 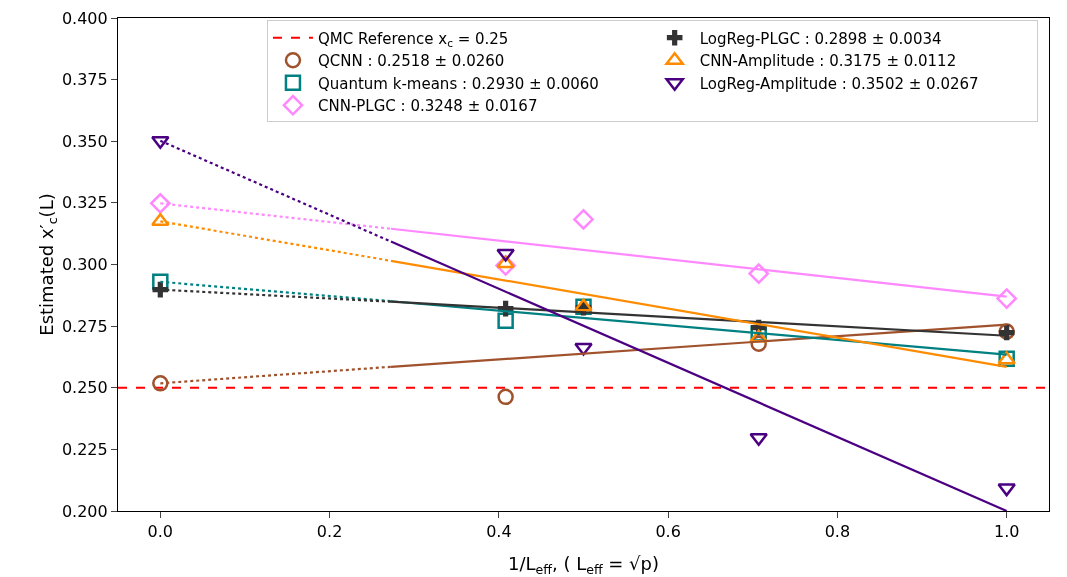 What do you see at coordinates (84, 449) in the screenshot?
I see `y-tick-label: 0.225` at bounding box center [84, 449].